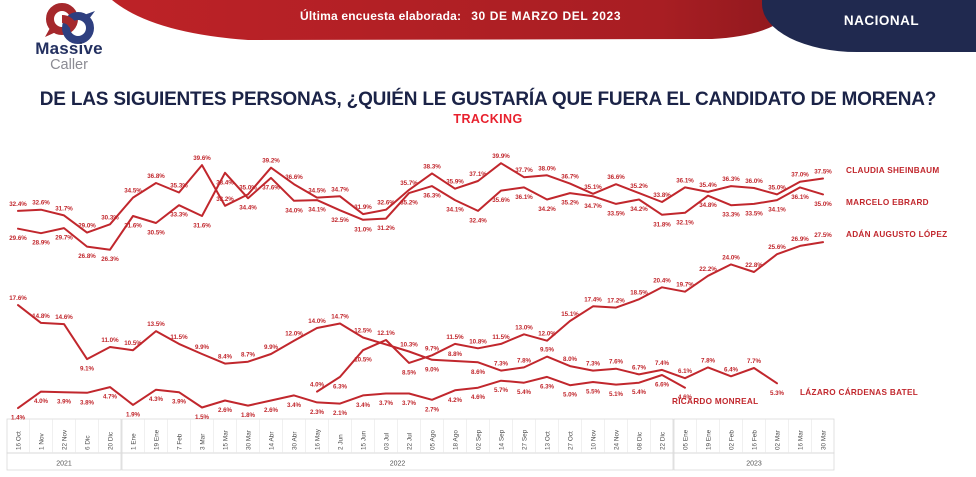  Describe the element at coordinates (432, 409) in the screenshot. I see `data-label-ricardo-monreal: 2.7%` at that location.